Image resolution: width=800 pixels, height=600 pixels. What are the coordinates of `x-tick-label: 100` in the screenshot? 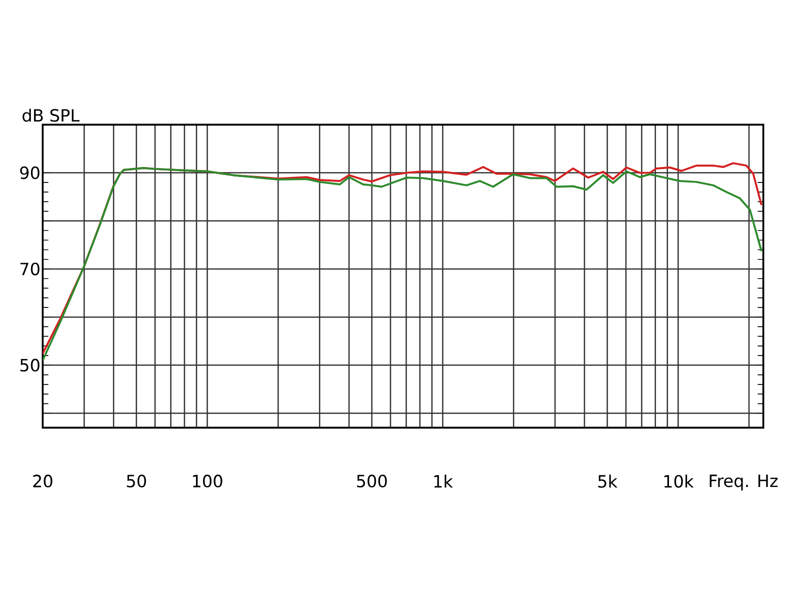 It's located at (207, 481).